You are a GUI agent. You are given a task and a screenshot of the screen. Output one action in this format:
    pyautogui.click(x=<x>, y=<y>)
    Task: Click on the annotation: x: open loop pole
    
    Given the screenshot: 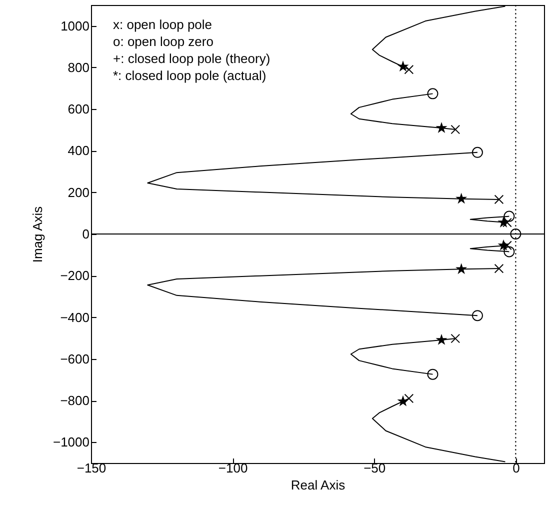 What is the action you would take?
    pyautogui.click(x=162, y=24)
    